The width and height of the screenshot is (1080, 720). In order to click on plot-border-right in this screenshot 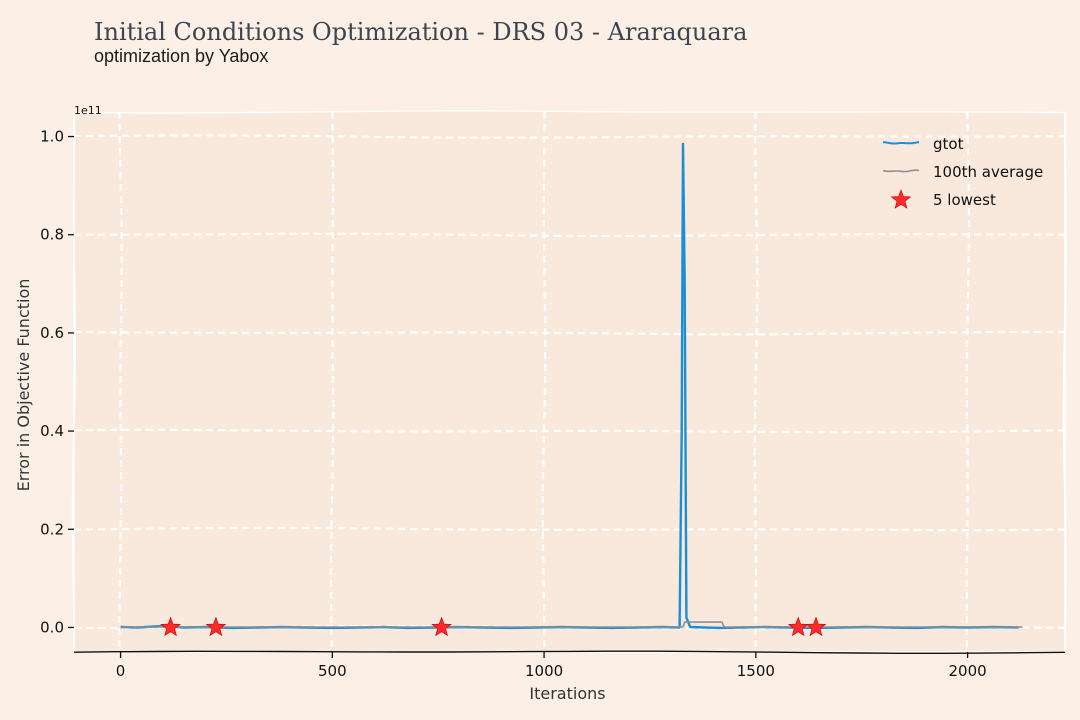, I will do `click(1064, 382)`.